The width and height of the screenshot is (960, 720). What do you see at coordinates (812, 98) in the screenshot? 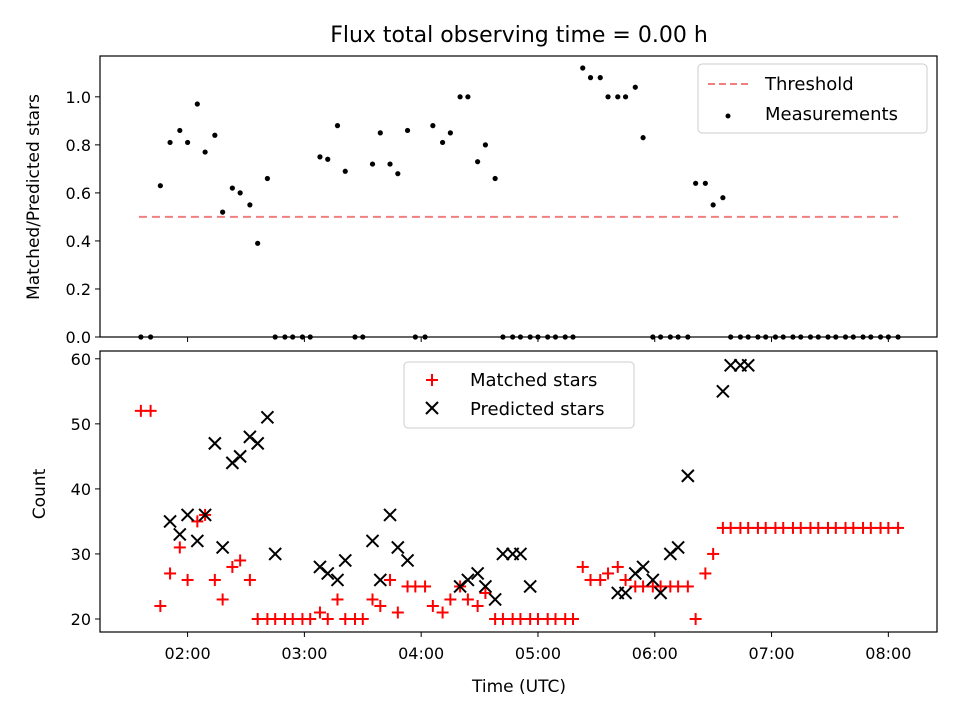
I see `top-legend-box` at bounding box center [812, 98].